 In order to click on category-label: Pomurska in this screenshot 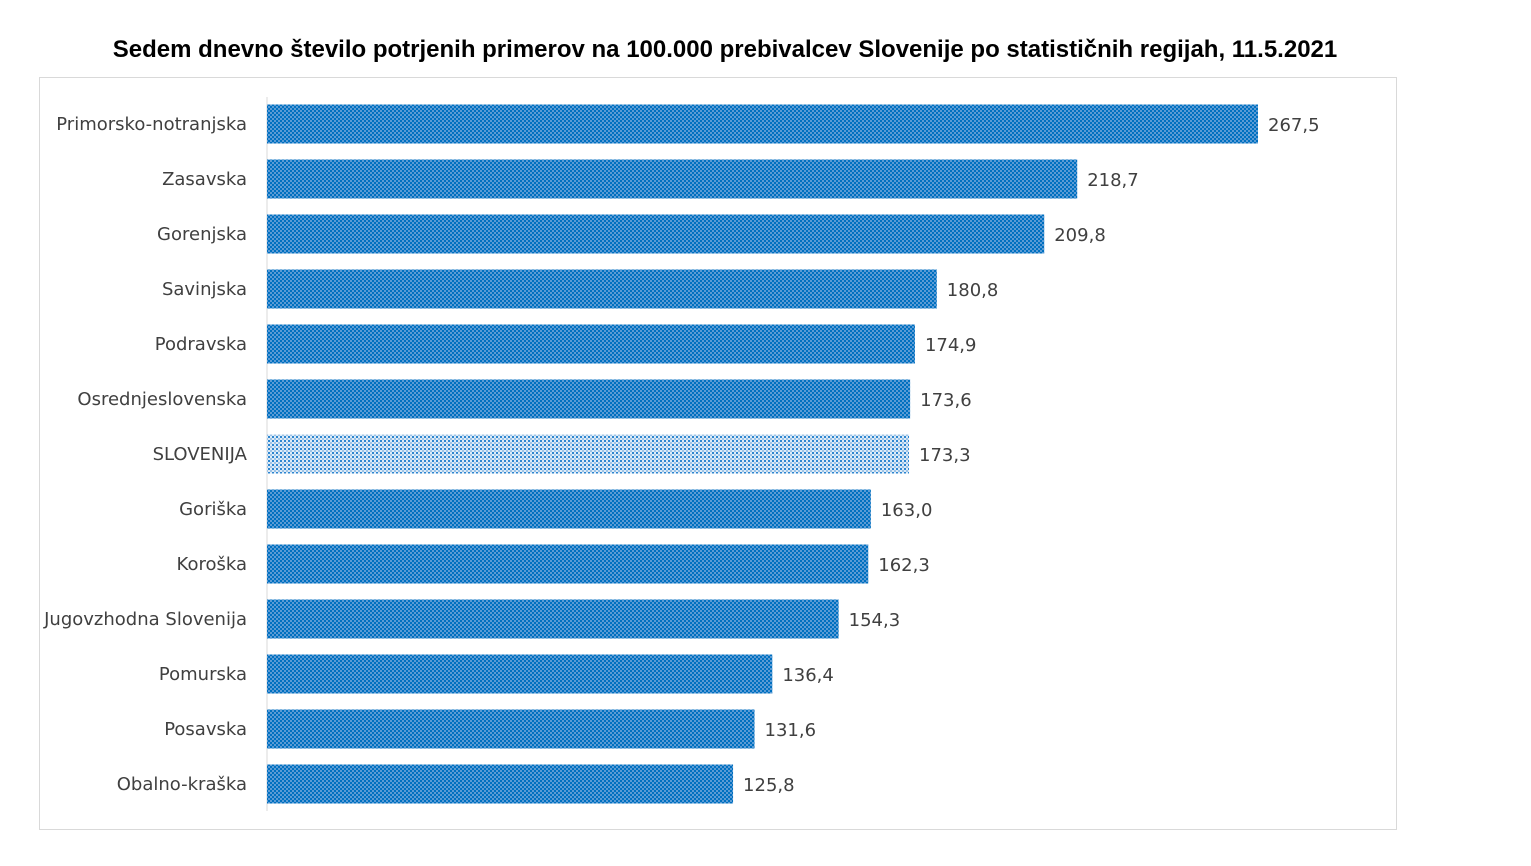, I will do `click(203, 674)`.